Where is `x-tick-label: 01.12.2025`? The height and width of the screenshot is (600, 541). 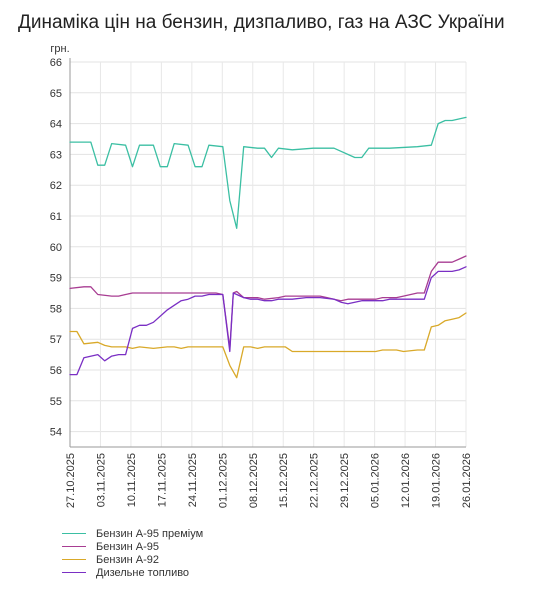 x-tick-label: 01.12.2025 is located at coordinates (223, 480).